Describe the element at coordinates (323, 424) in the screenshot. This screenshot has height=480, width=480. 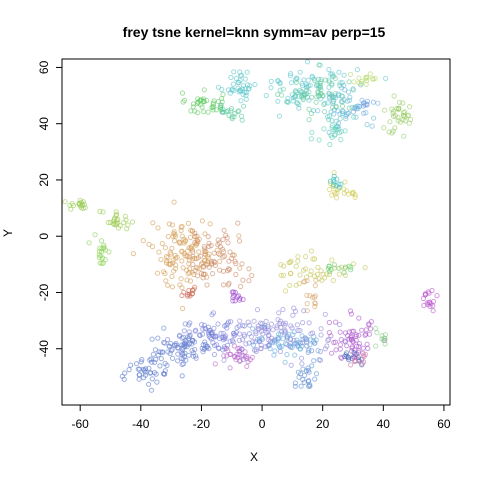
I see `x-tick-label: 20` at that location.